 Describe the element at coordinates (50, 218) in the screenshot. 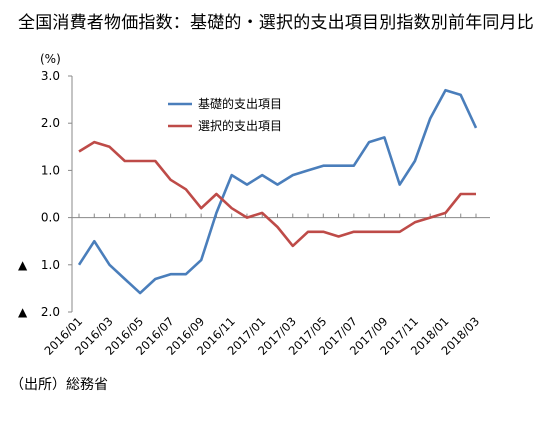

I see `y-tick-label: 0.0` at that location.